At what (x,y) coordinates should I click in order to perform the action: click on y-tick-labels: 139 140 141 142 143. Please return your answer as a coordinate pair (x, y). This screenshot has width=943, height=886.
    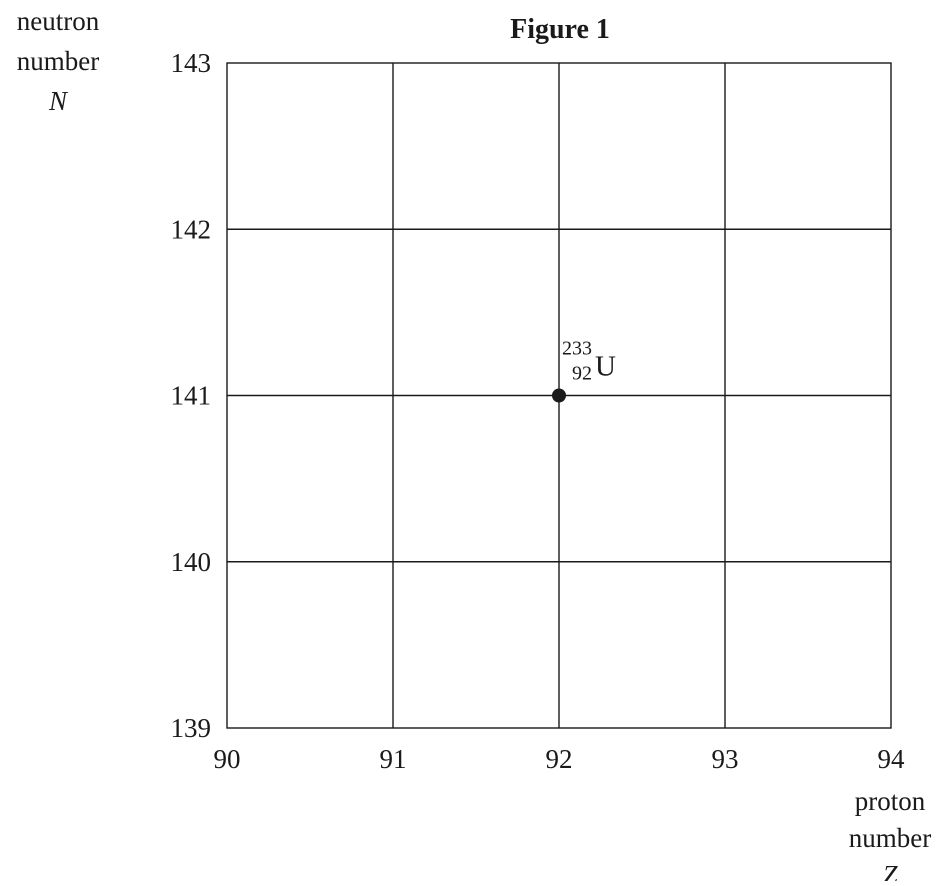
    Looking at the image, I should click on (191, 395).